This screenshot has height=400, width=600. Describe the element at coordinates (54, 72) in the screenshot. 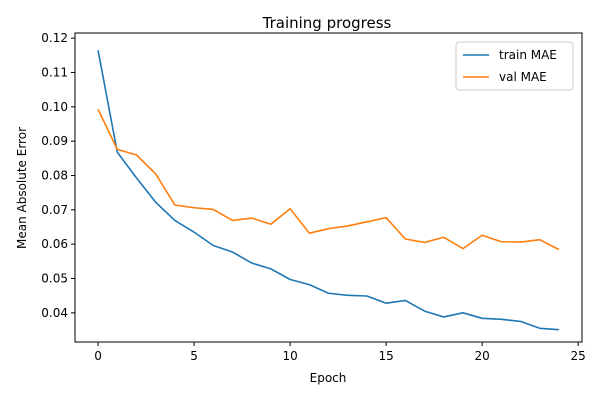

I see `y-tick-label: 0.11` at that location.